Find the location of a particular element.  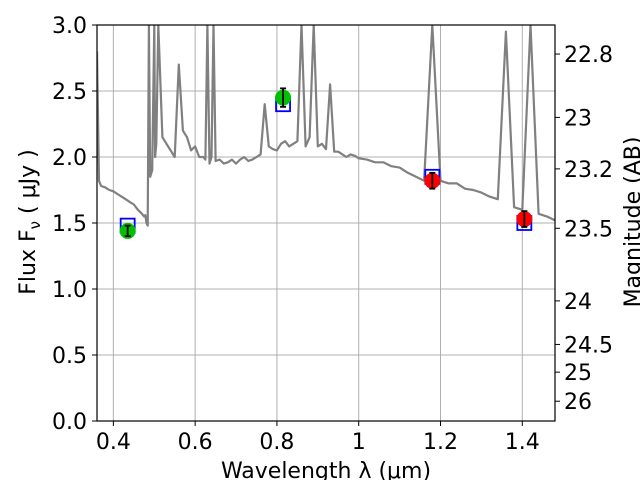

right-tick-label: 24.5 is located at coordinates (588, 345).